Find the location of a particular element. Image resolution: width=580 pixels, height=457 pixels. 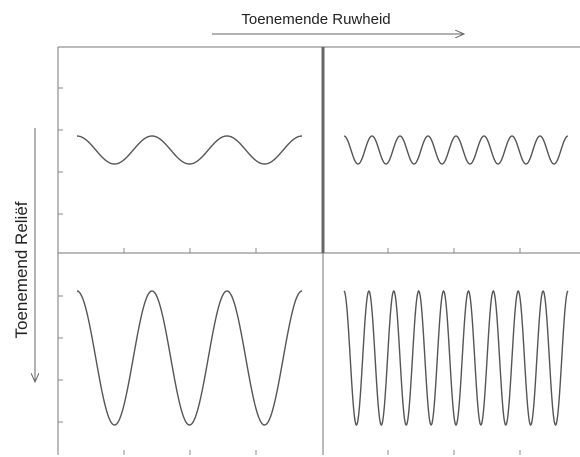

panel-low-relief-low-roughness-wave is located at coordinates (189, 150).